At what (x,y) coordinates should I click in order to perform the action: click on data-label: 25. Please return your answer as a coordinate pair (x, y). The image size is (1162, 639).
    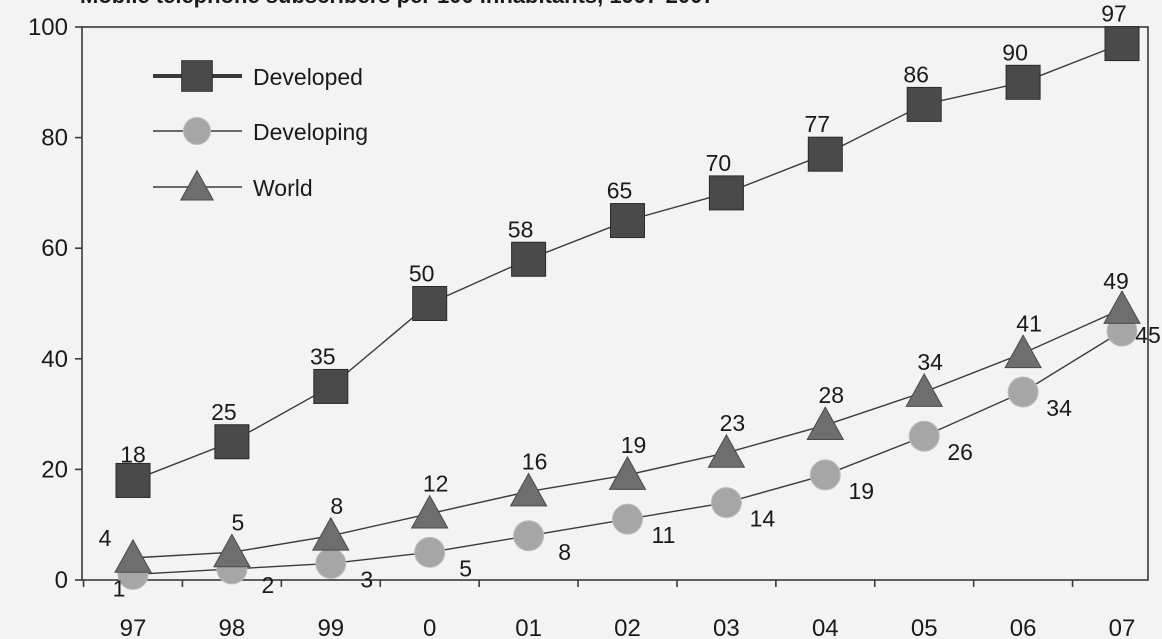
    Looking at the image, I should click on (224, 412).